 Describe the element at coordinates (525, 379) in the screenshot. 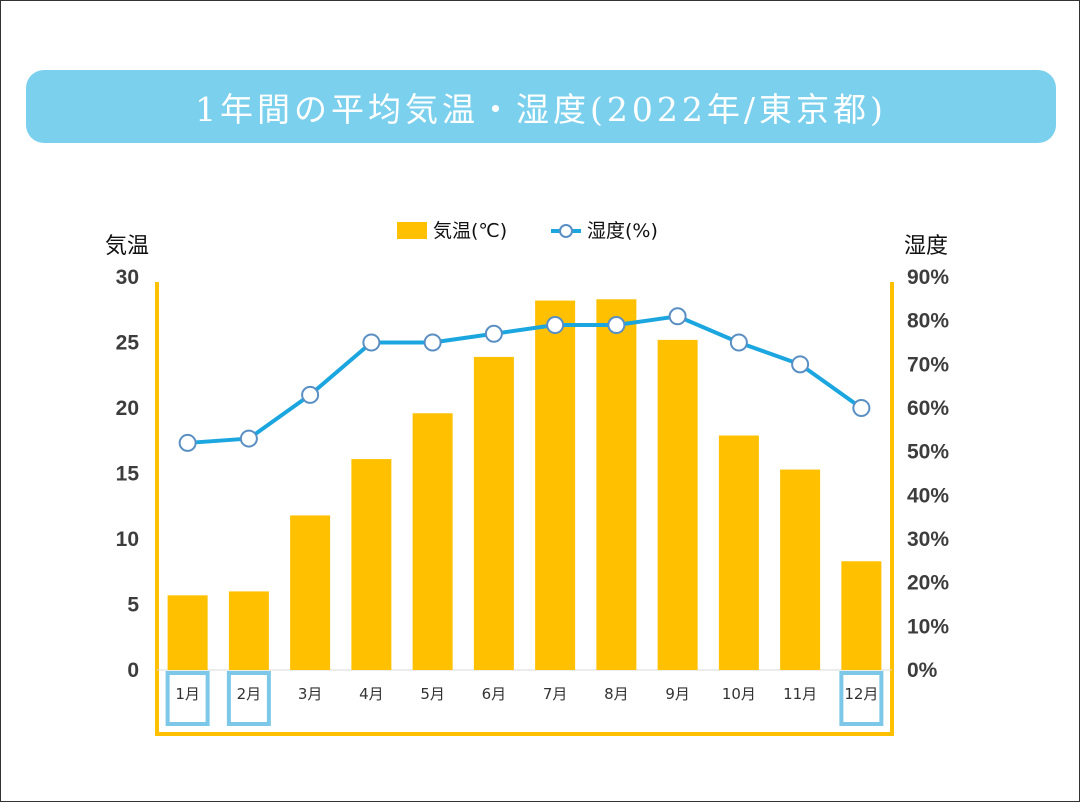

I see `humidity-line` at that location.